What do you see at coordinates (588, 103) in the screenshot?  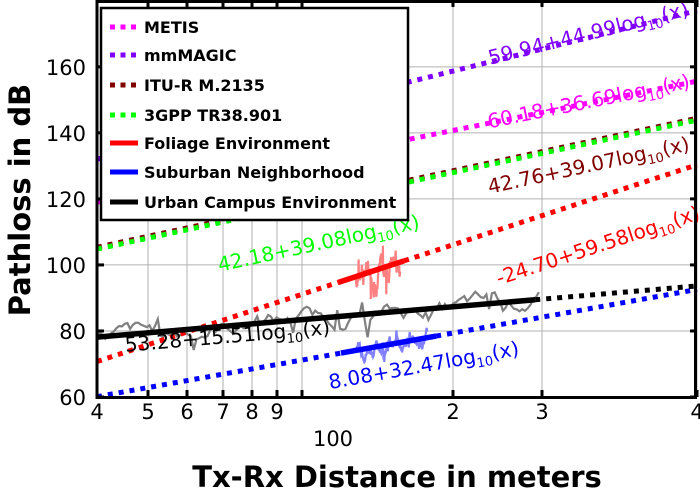 I see `equation-label: 60.18+36.69log10(x)` at bounding box center [588, 103].